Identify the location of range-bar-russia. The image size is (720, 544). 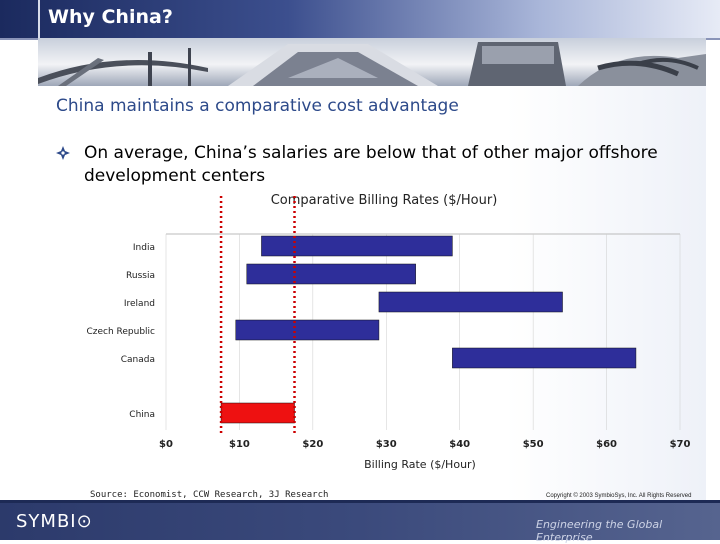
(331, 274).